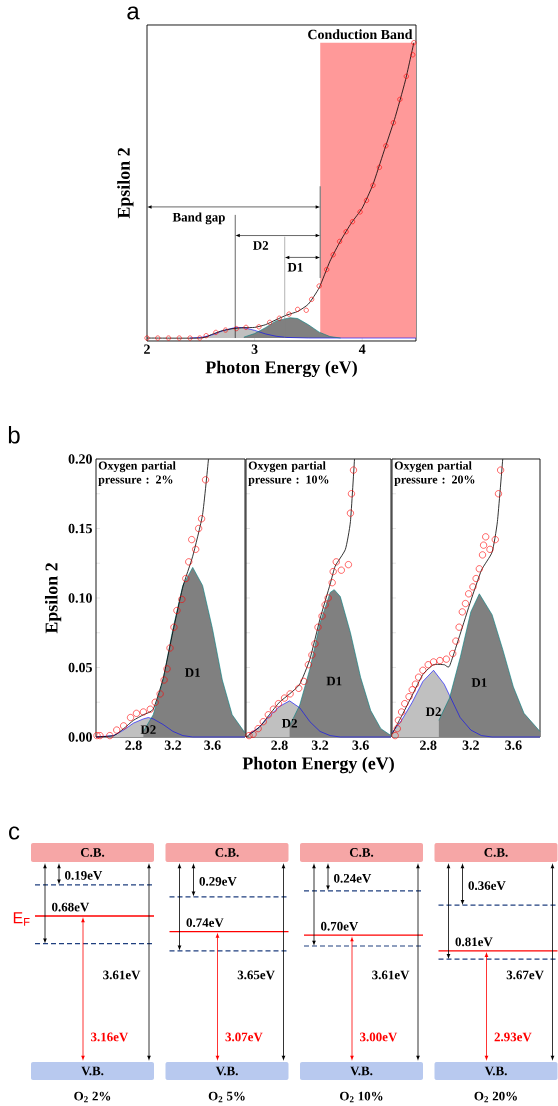  What do you see at coordinates (80, 737) in the screenshot?
I see `y-tick-label: 0.00` at bounding box center [80, 737].